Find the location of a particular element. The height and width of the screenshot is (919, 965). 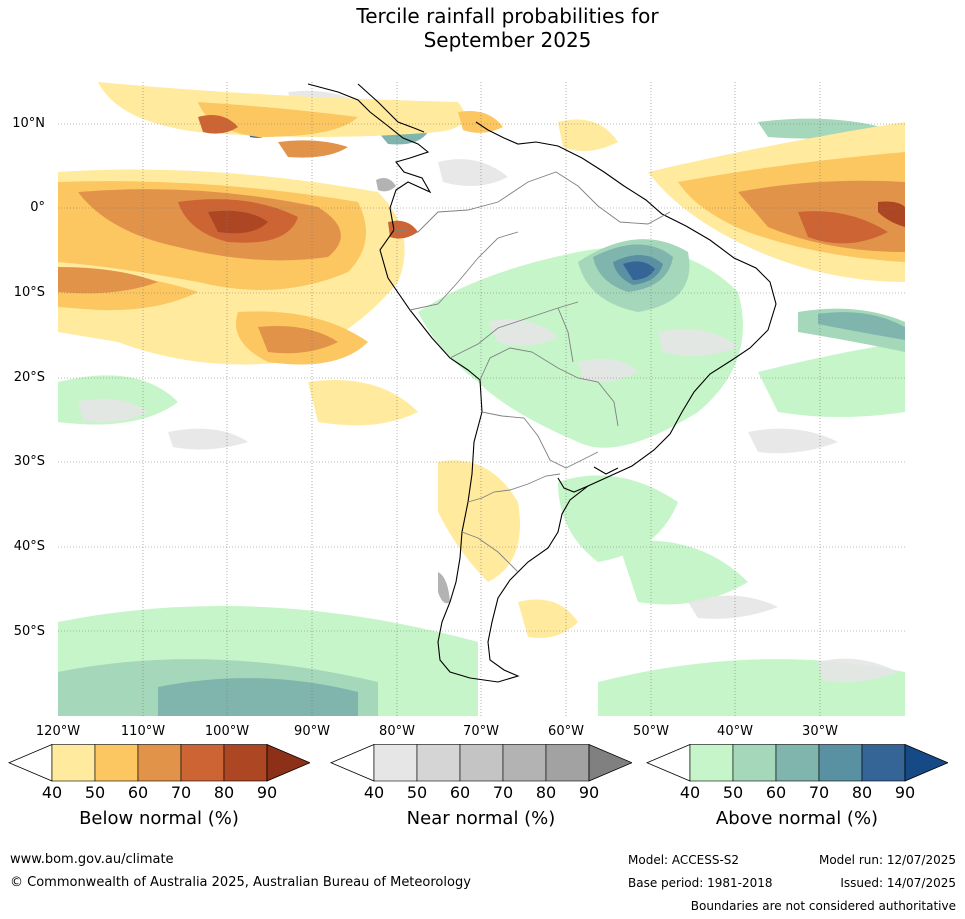

colorbar-title-above: Above normal (%) is located at coordinates (797, 818).